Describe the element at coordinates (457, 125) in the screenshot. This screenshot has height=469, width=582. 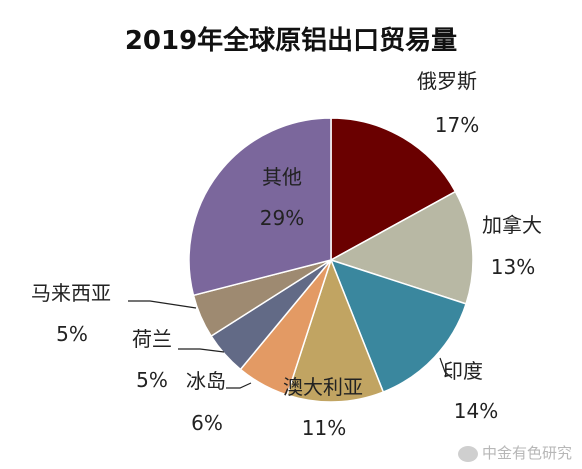
I see `slice-percent-0: 17%` at that location.